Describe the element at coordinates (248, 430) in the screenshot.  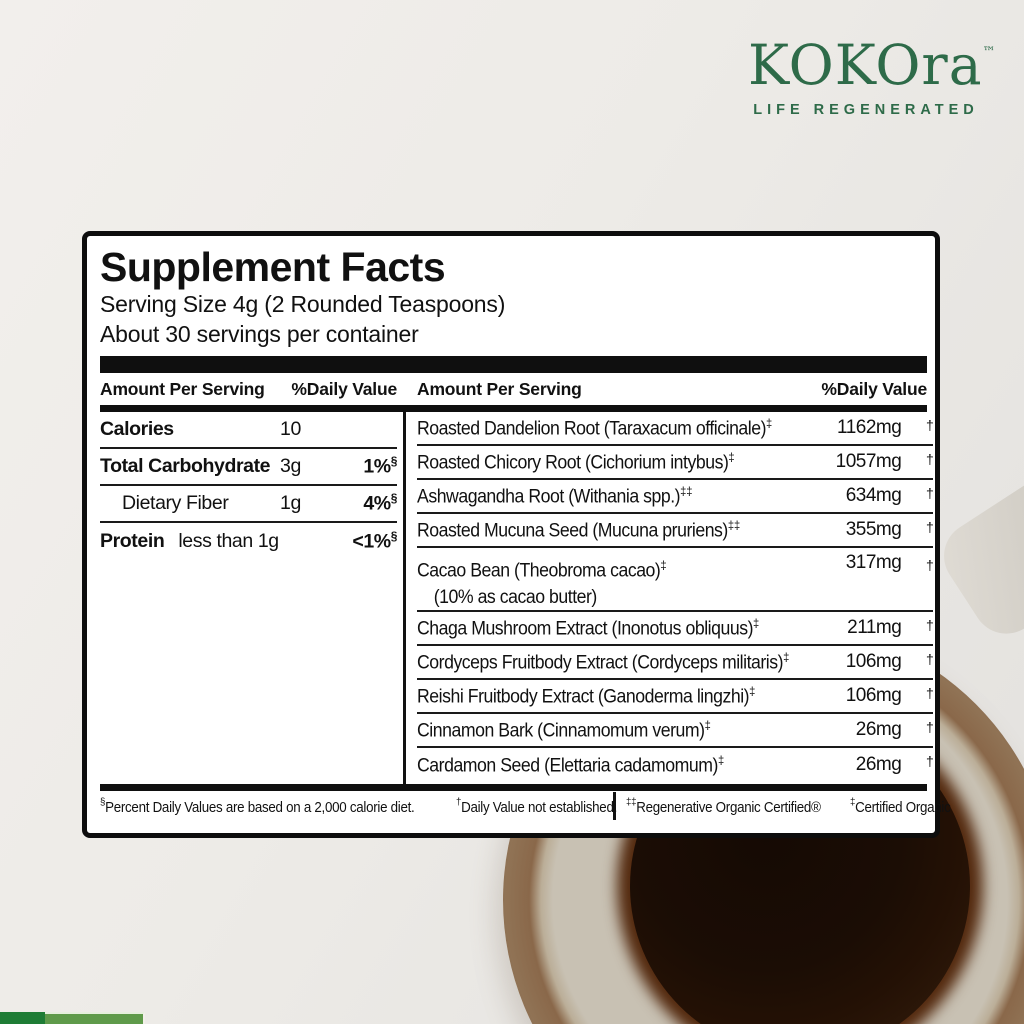
I see `nutrient-row: Calories 10` at that location.